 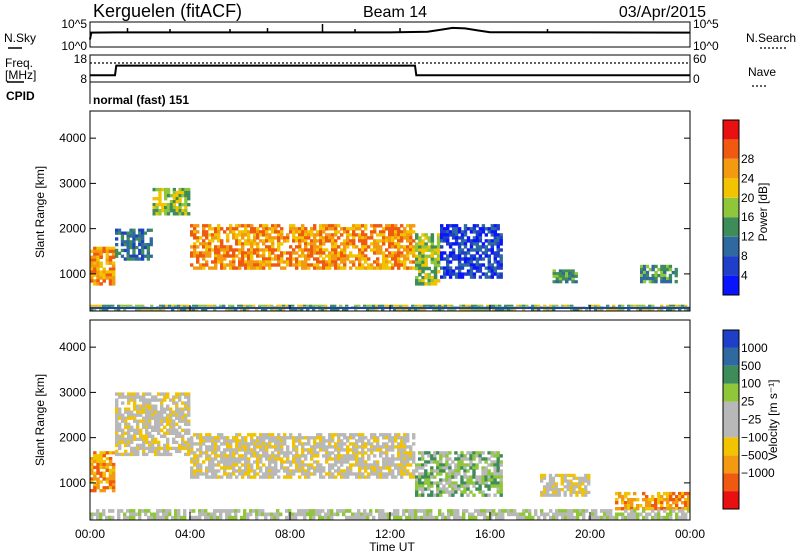 I want to click on colorbar-tick-label: 28, so click(x=748, y=159).